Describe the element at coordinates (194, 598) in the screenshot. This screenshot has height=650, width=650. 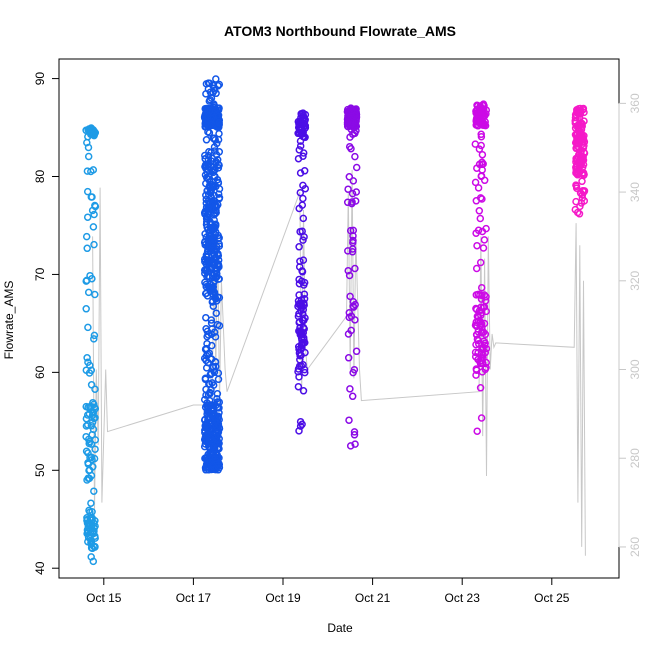
I see `x-tick-label: Oct 17` at that location.